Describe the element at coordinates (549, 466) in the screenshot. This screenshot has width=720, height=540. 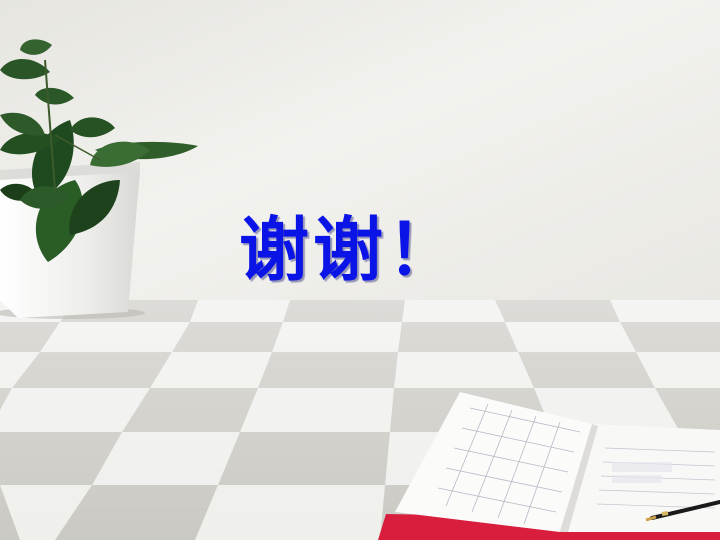
I see `open-notebook` at that location.